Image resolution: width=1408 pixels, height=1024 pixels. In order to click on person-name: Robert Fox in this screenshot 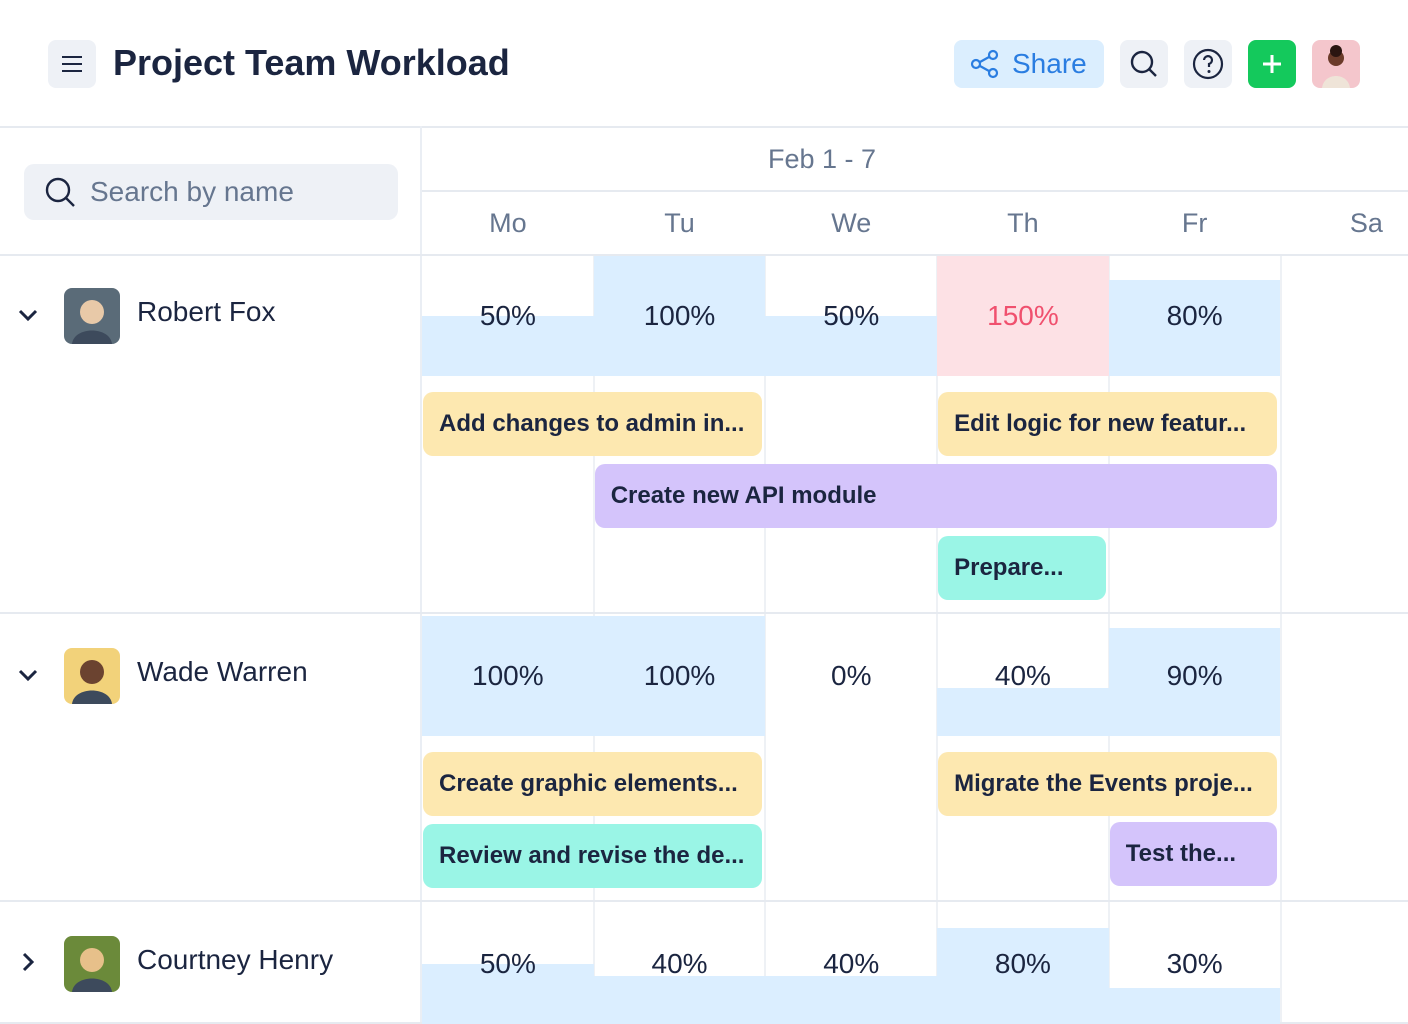, I will do `click(206, 311)`.